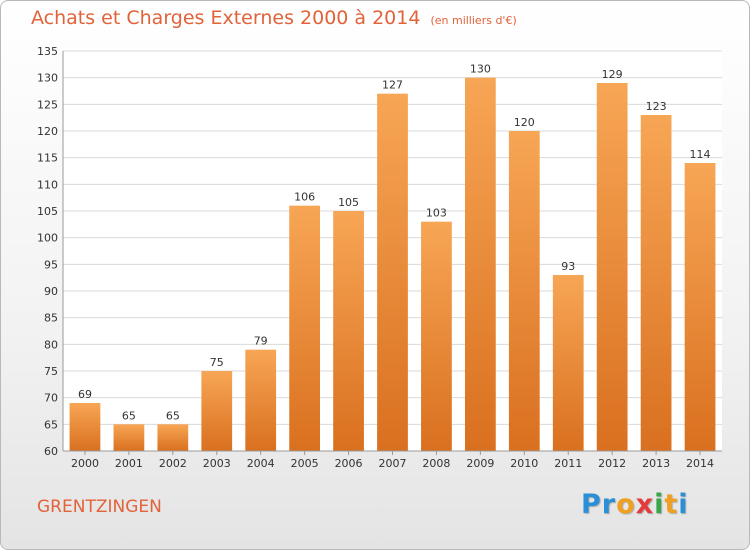 Image resolution: width=750 pixels, height=550 pixels. Describe the element at coordinates (612, 267) in the screenshot. I see `bar-2012` at that location.